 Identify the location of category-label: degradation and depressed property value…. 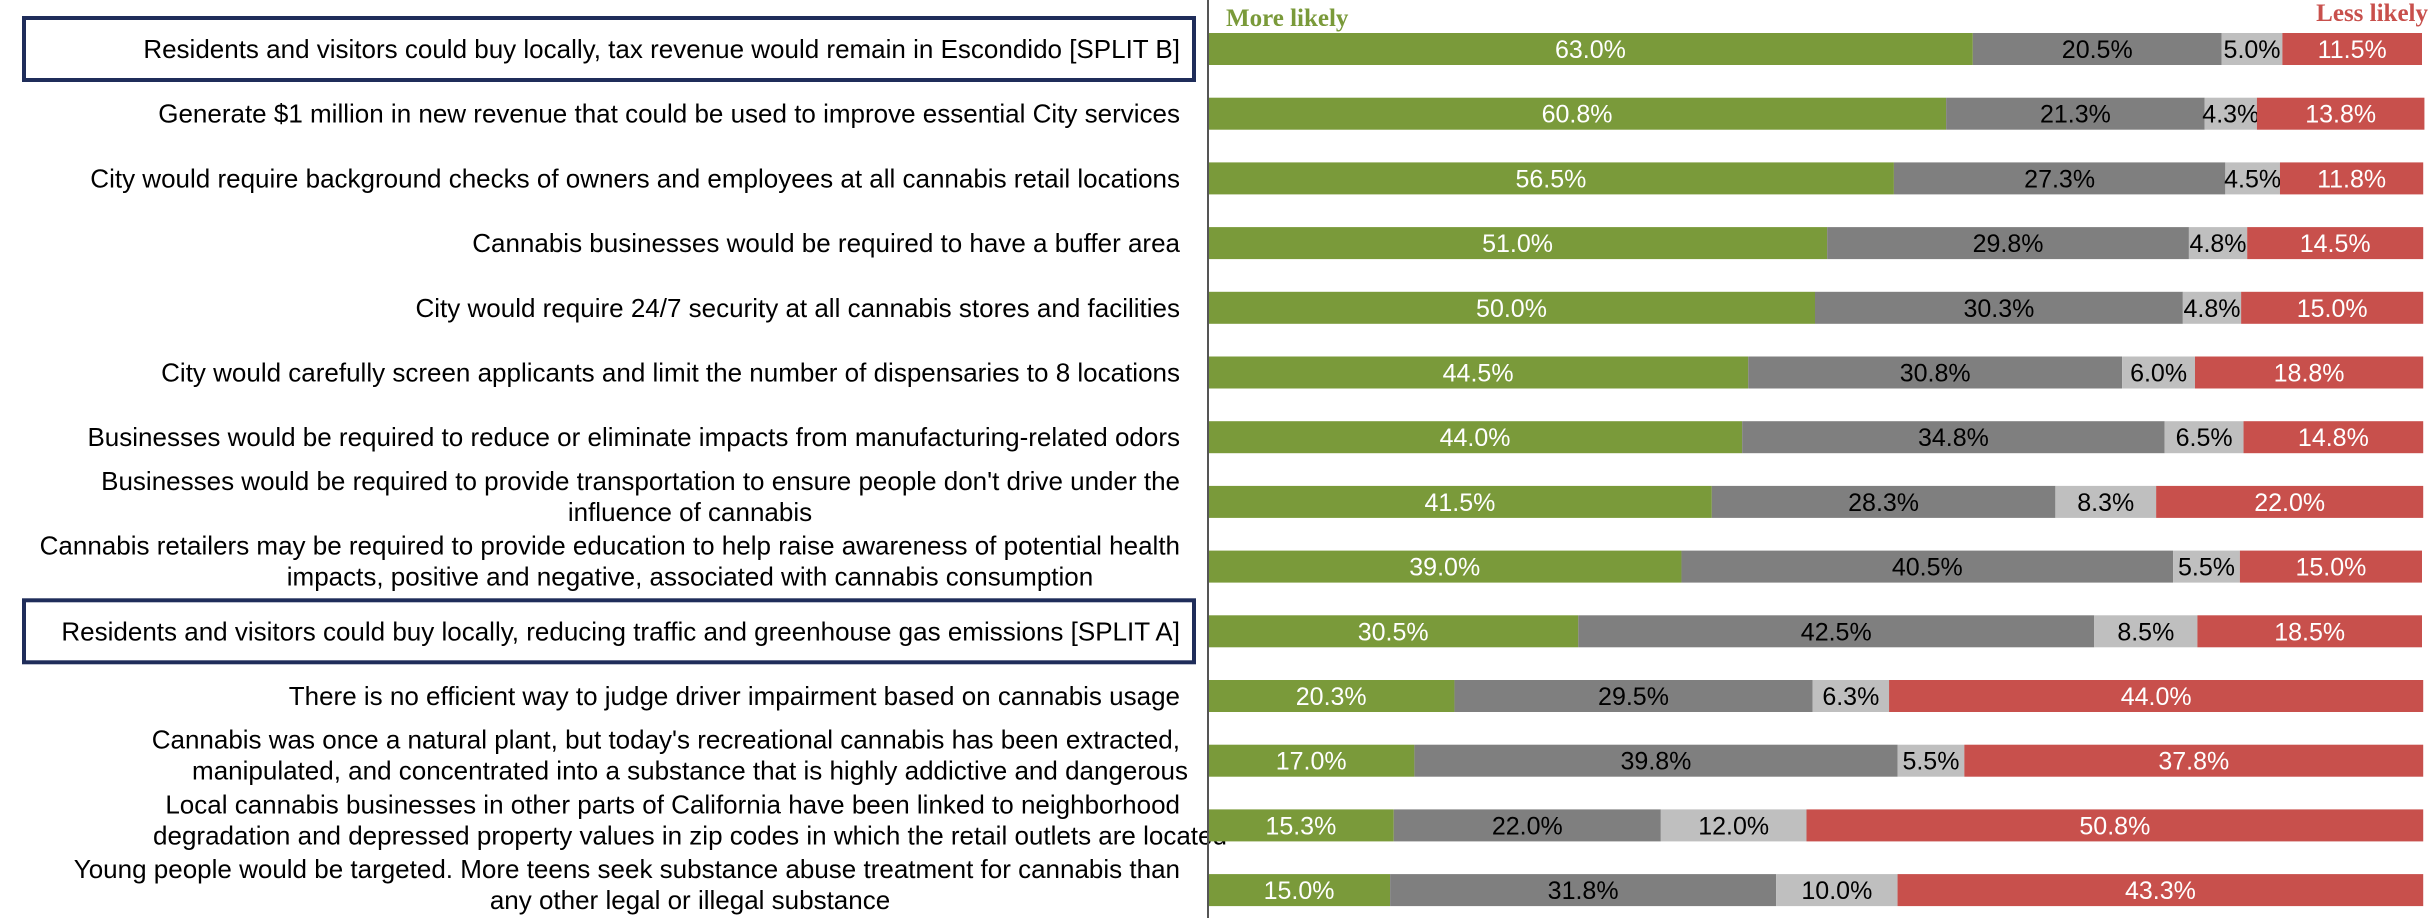
(690, 835).